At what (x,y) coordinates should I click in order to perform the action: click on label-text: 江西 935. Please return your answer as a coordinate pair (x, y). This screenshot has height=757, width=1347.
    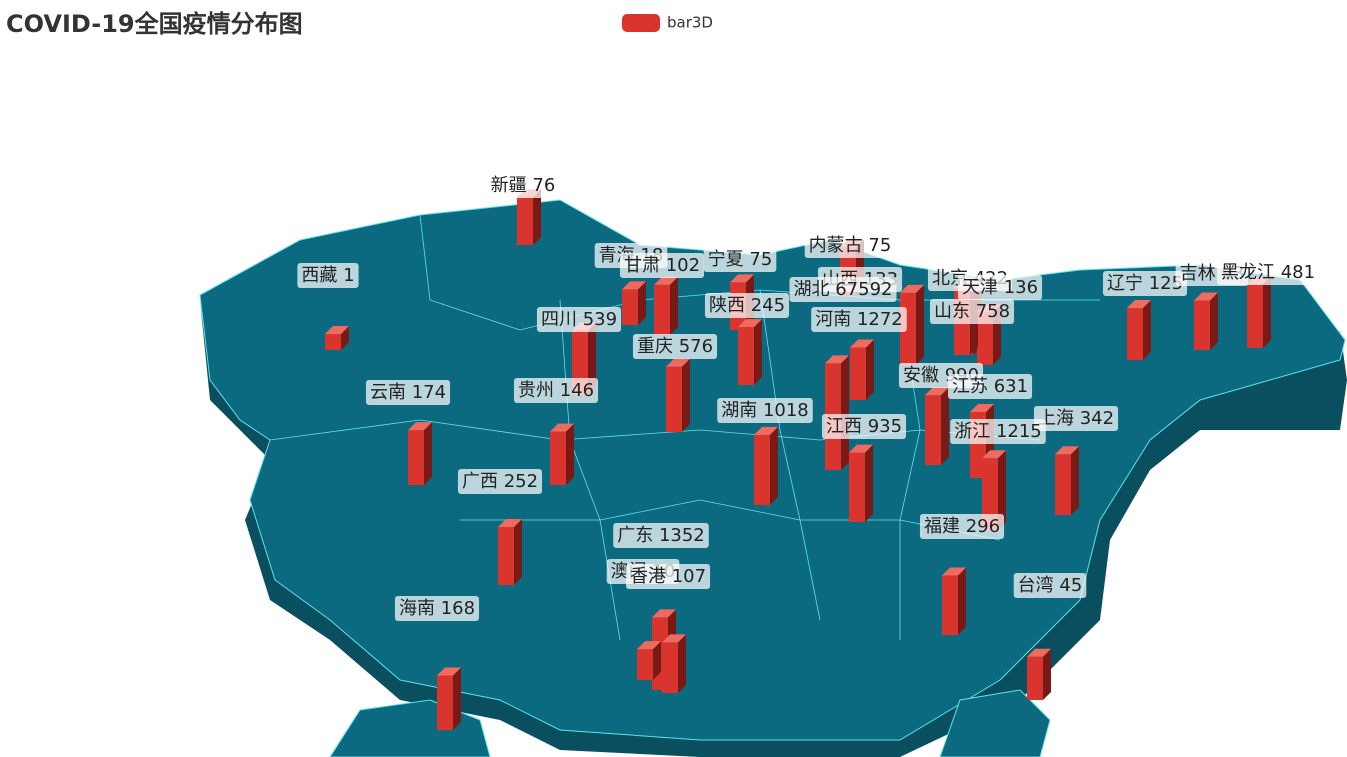
    Looking at the image, I should click on (864, 426).